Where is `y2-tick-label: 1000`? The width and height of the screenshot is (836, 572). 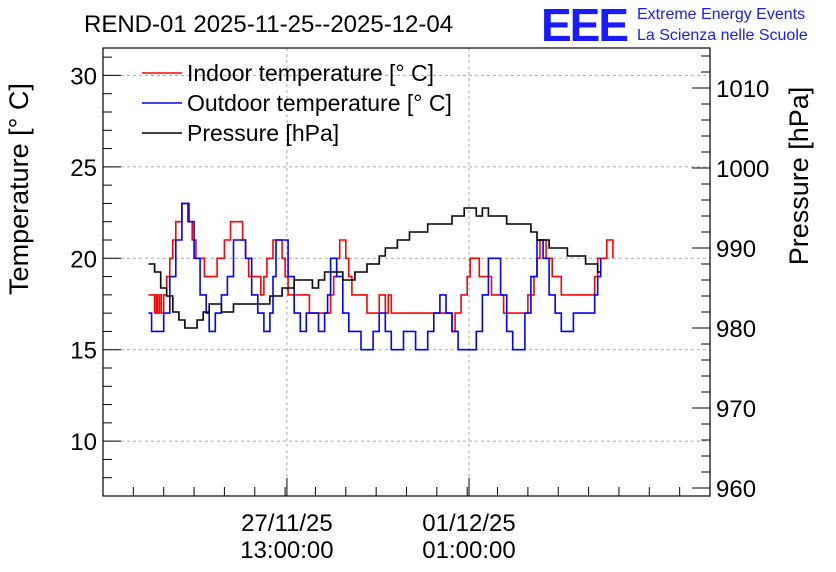 y2-tick-label: 1000 is located at coordinates (742, 169).